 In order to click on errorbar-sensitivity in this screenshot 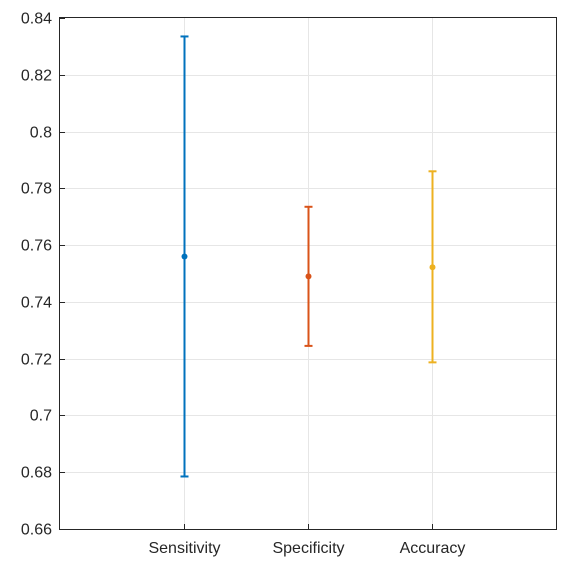, I will do `click(184, 256)`.